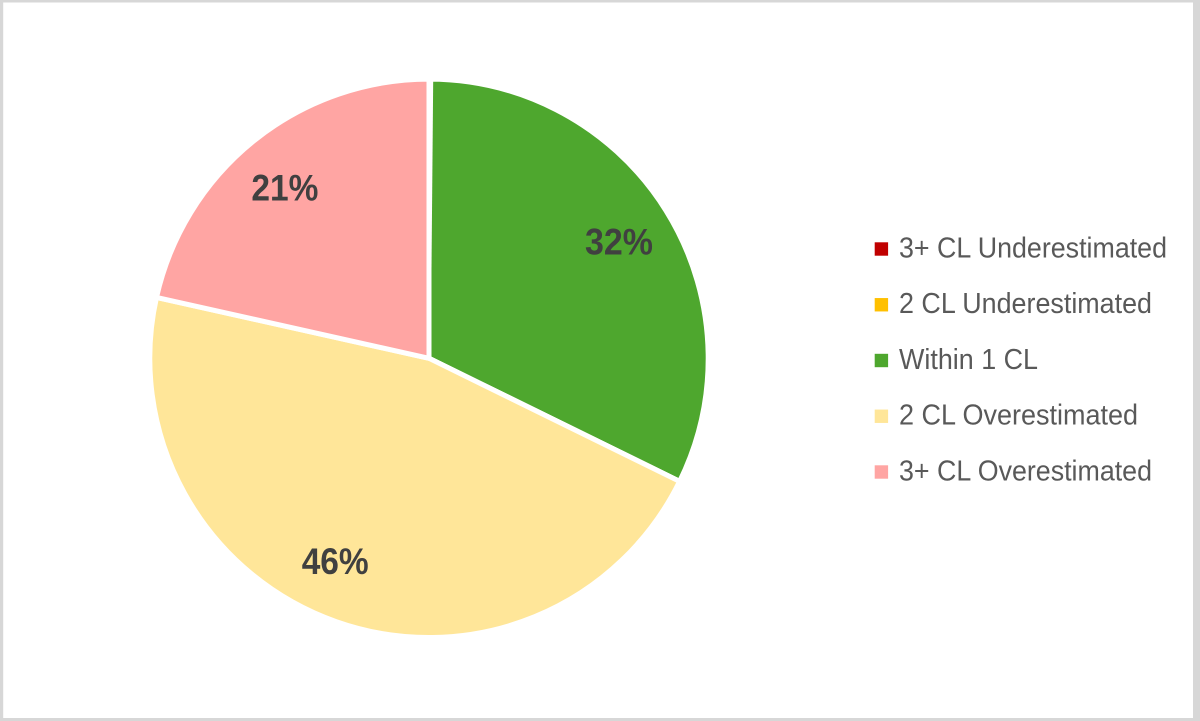 The width and height of the screenshot is (1200, 721). I want to click on svg-text: 46%, so click(335, 561).